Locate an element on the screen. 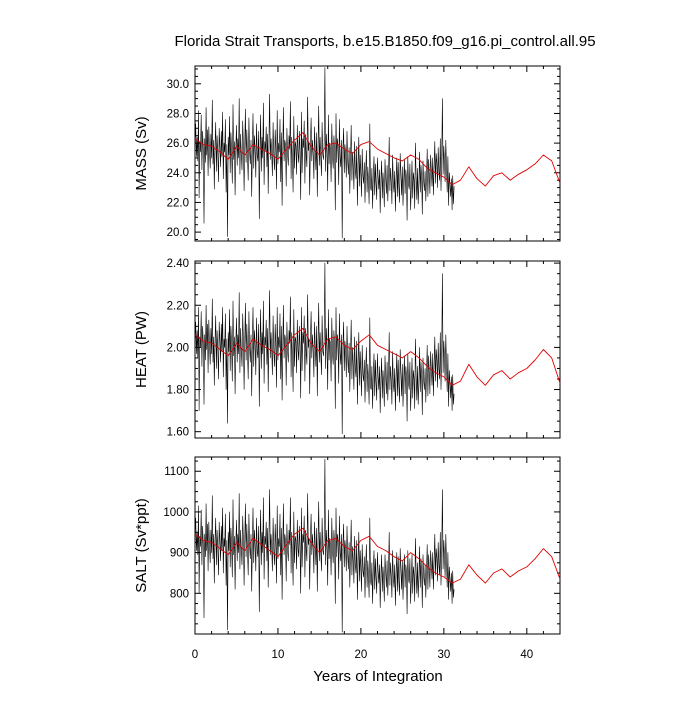  y-tick-label: 2.00 is located at coordinates (178, 348).